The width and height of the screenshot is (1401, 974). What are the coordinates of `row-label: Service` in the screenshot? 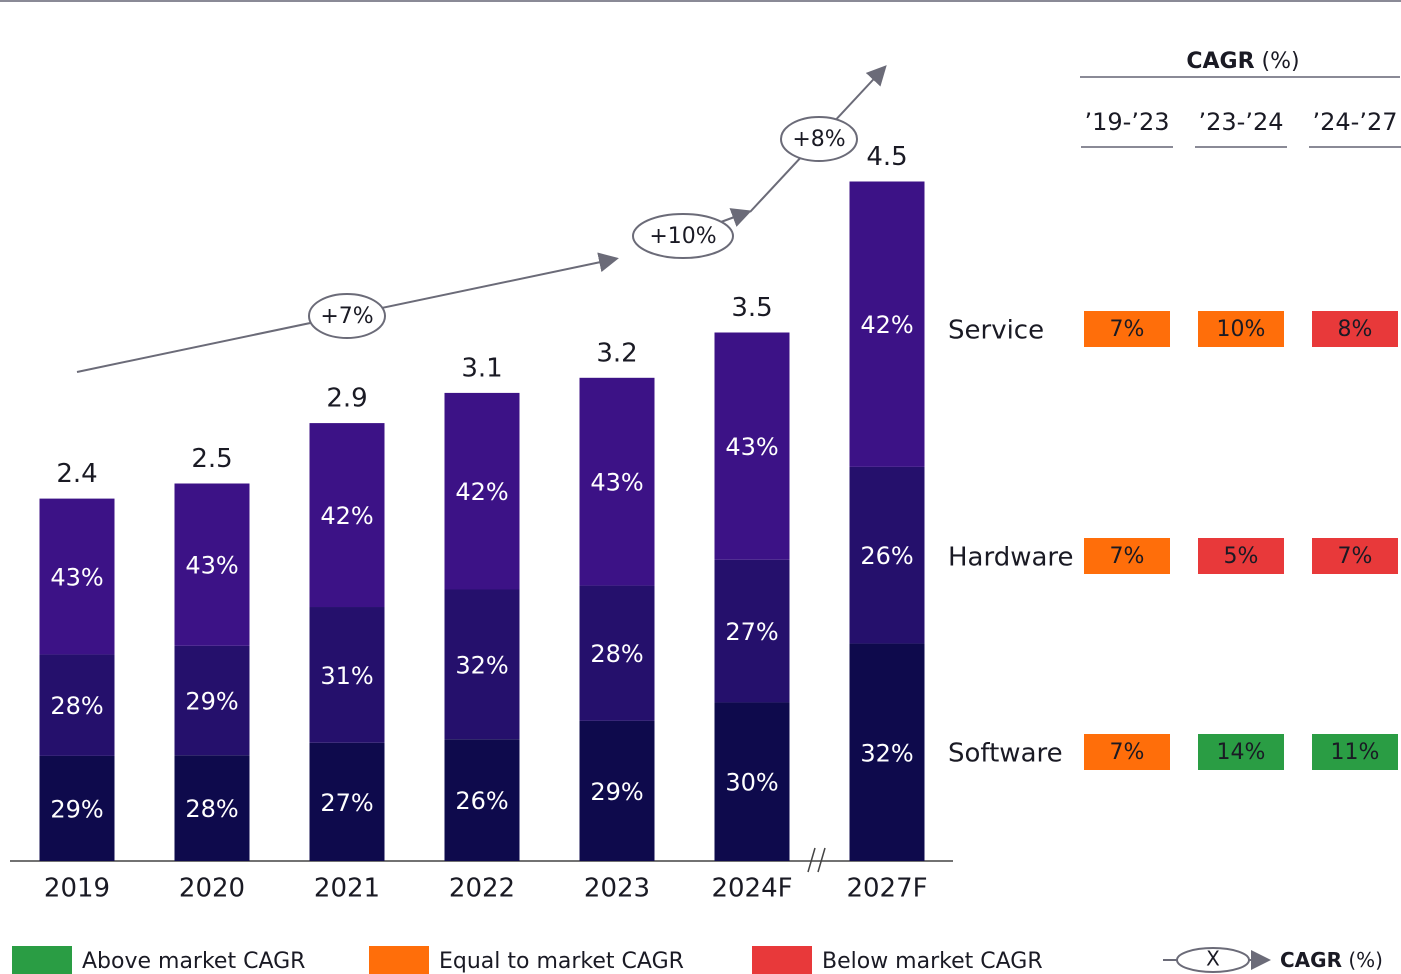 It's located at (996, 331).